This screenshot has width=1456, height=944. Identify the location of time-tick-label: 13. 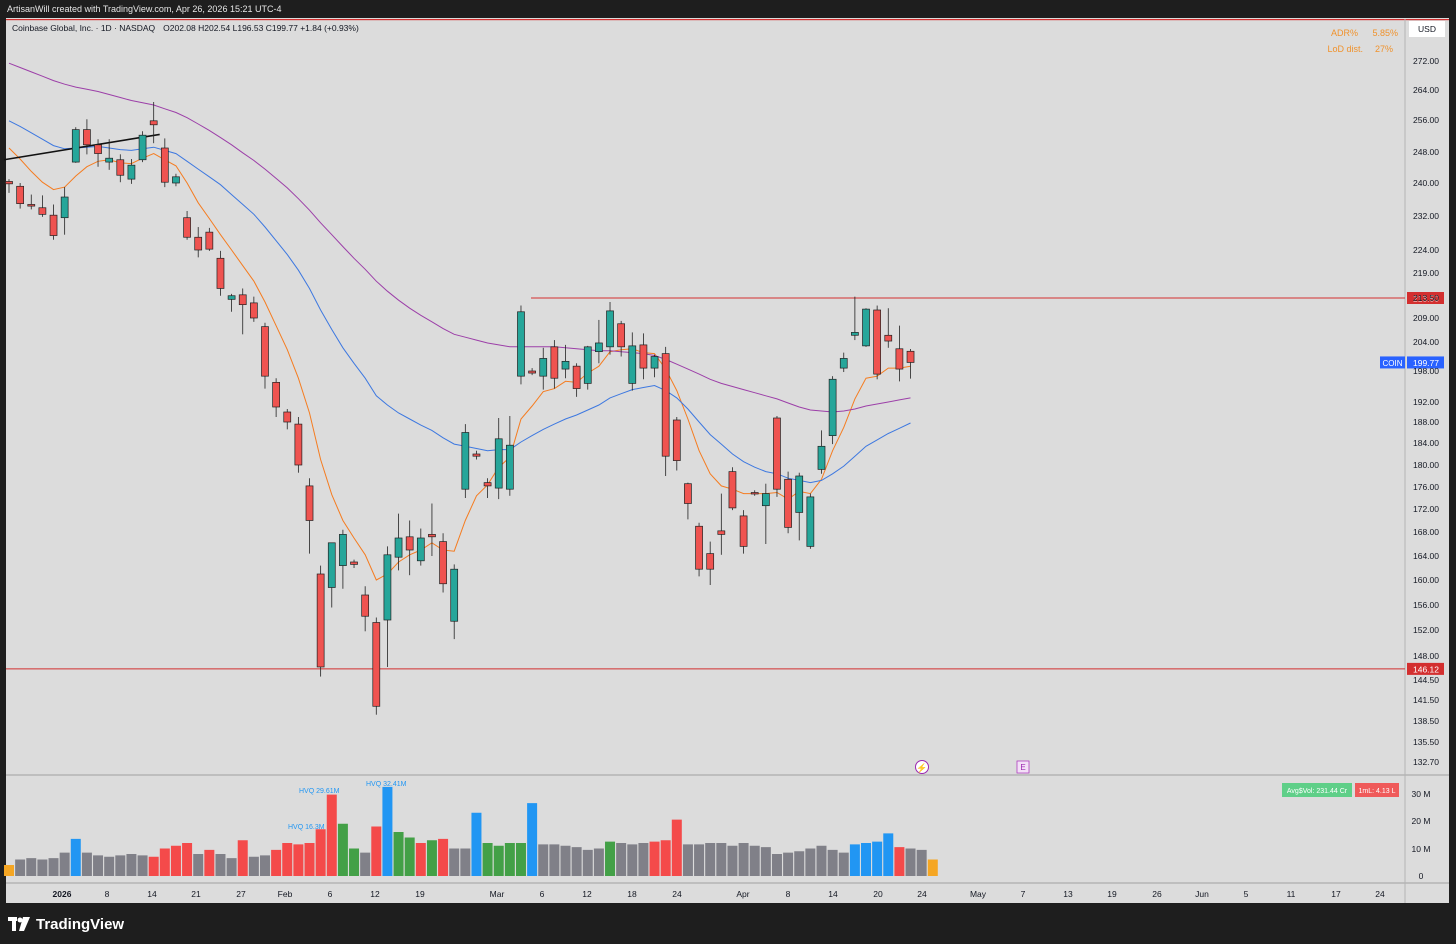
(1068, 894).